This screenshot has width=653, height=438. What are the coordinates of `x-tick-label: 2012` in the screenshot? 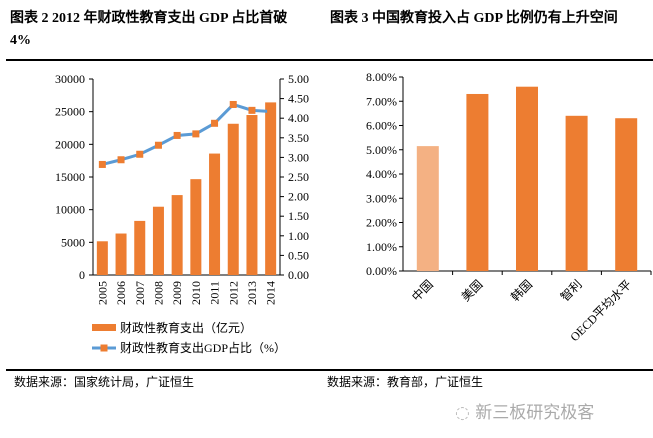 It's located at (233, 293).